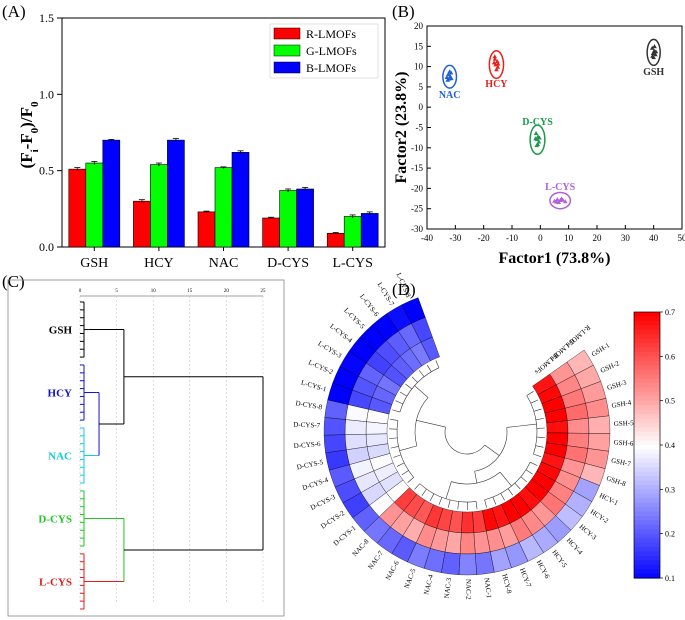  Describe the element at coordinates (609, 499) in the screenshot. I see `row-label: HCY-1` at that location.